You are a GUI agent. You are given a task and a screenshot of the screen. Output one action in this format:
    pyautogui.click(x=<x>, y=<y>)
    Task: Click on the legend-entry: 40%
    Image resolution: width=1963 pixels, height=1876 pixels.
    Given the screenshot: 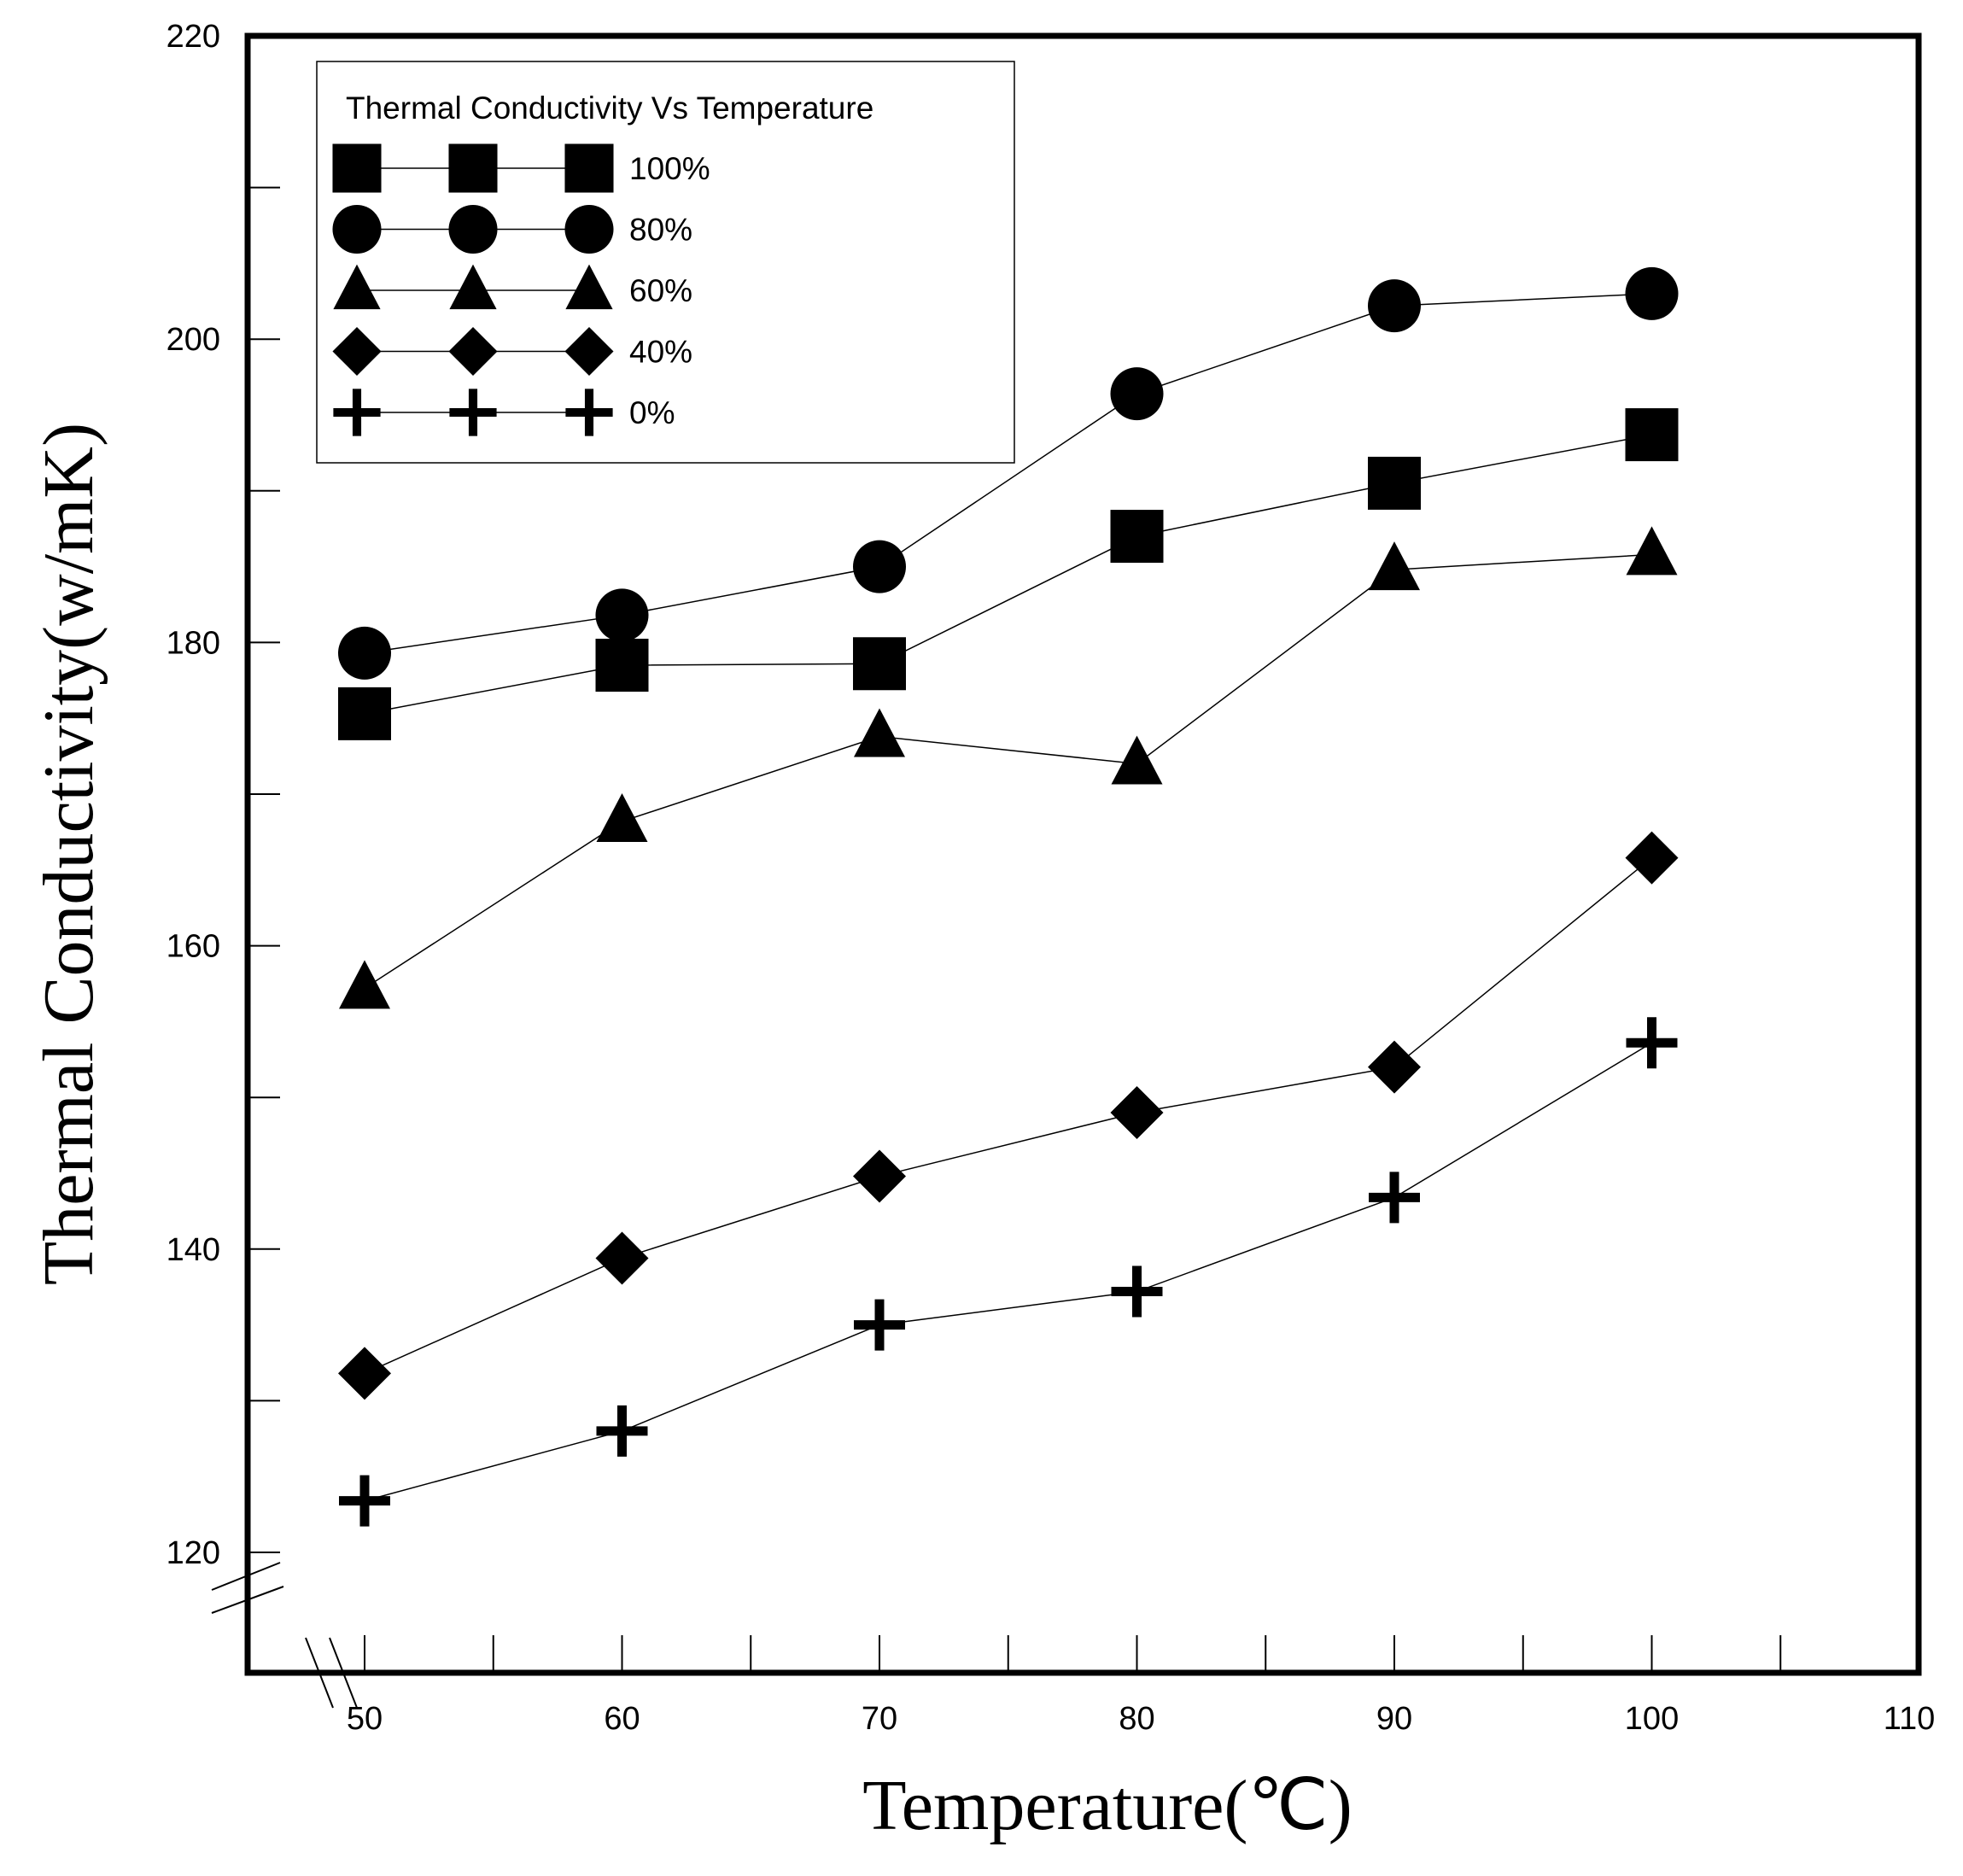 What is the action you would take?
    pyautogui.click(x=512, y=351)
    